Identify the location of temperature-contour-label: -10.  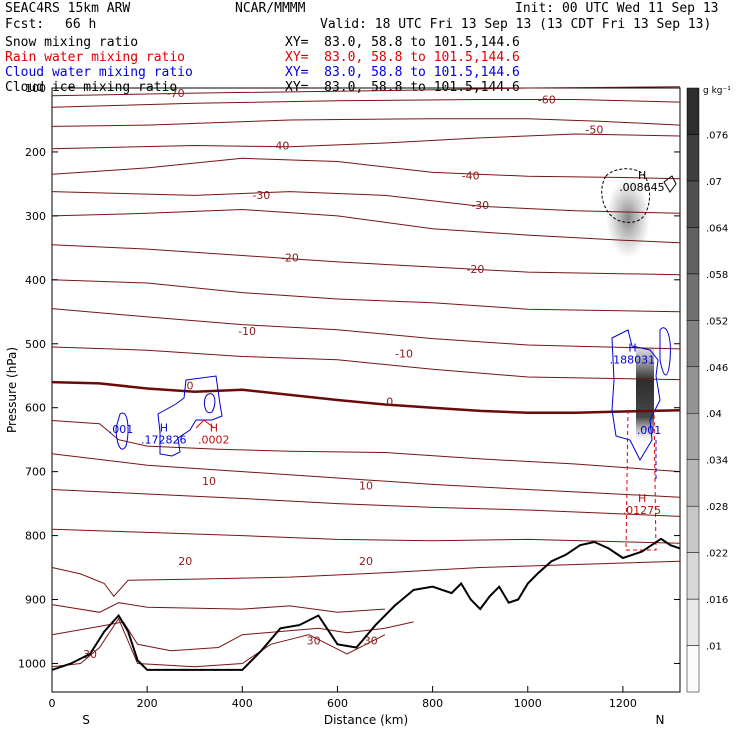
(404, 353).